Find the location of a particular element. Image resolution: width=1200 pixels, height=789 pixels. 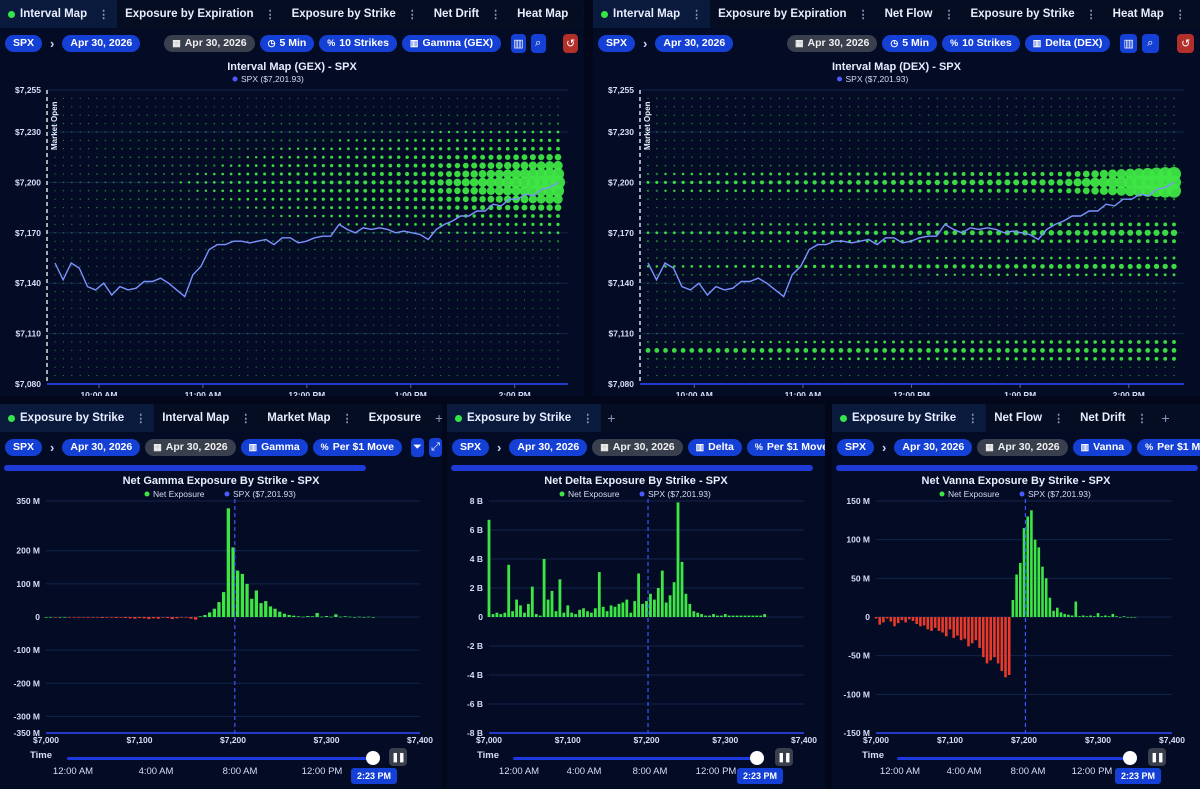

greek-selector: ▥ Delta is located at coordinates (714, 447).